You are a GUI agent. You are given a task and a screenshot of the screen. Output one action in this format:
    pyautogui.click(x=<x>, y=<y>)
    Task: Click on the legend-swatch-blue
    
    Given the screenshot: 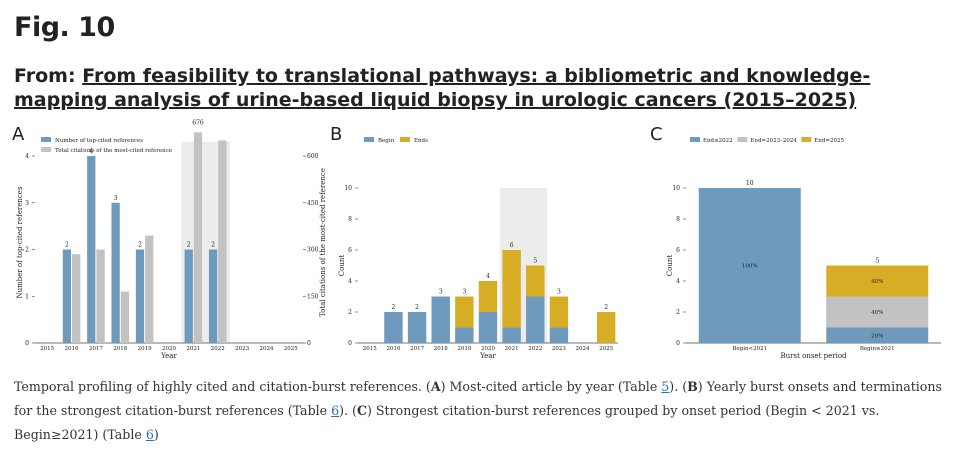 What is the action you would take?
    pyautogui.click(x=46, y=139)
    